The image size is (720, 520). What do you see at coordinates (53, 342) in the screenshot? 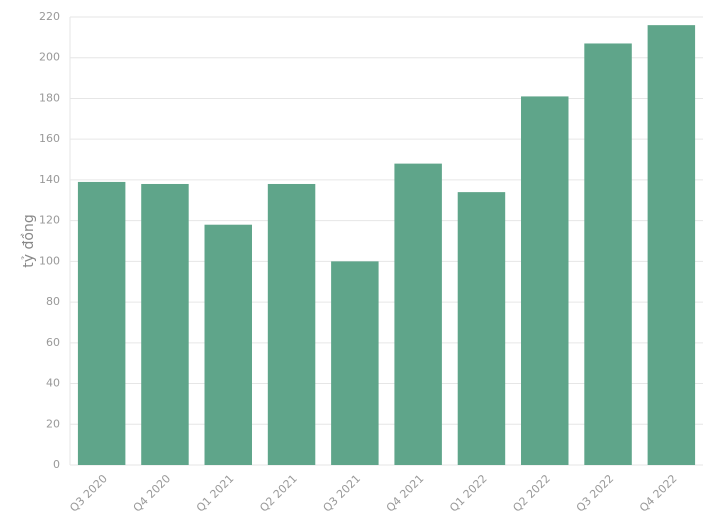
I see `y-tick-label: 60` at bounding box center [53, 342].